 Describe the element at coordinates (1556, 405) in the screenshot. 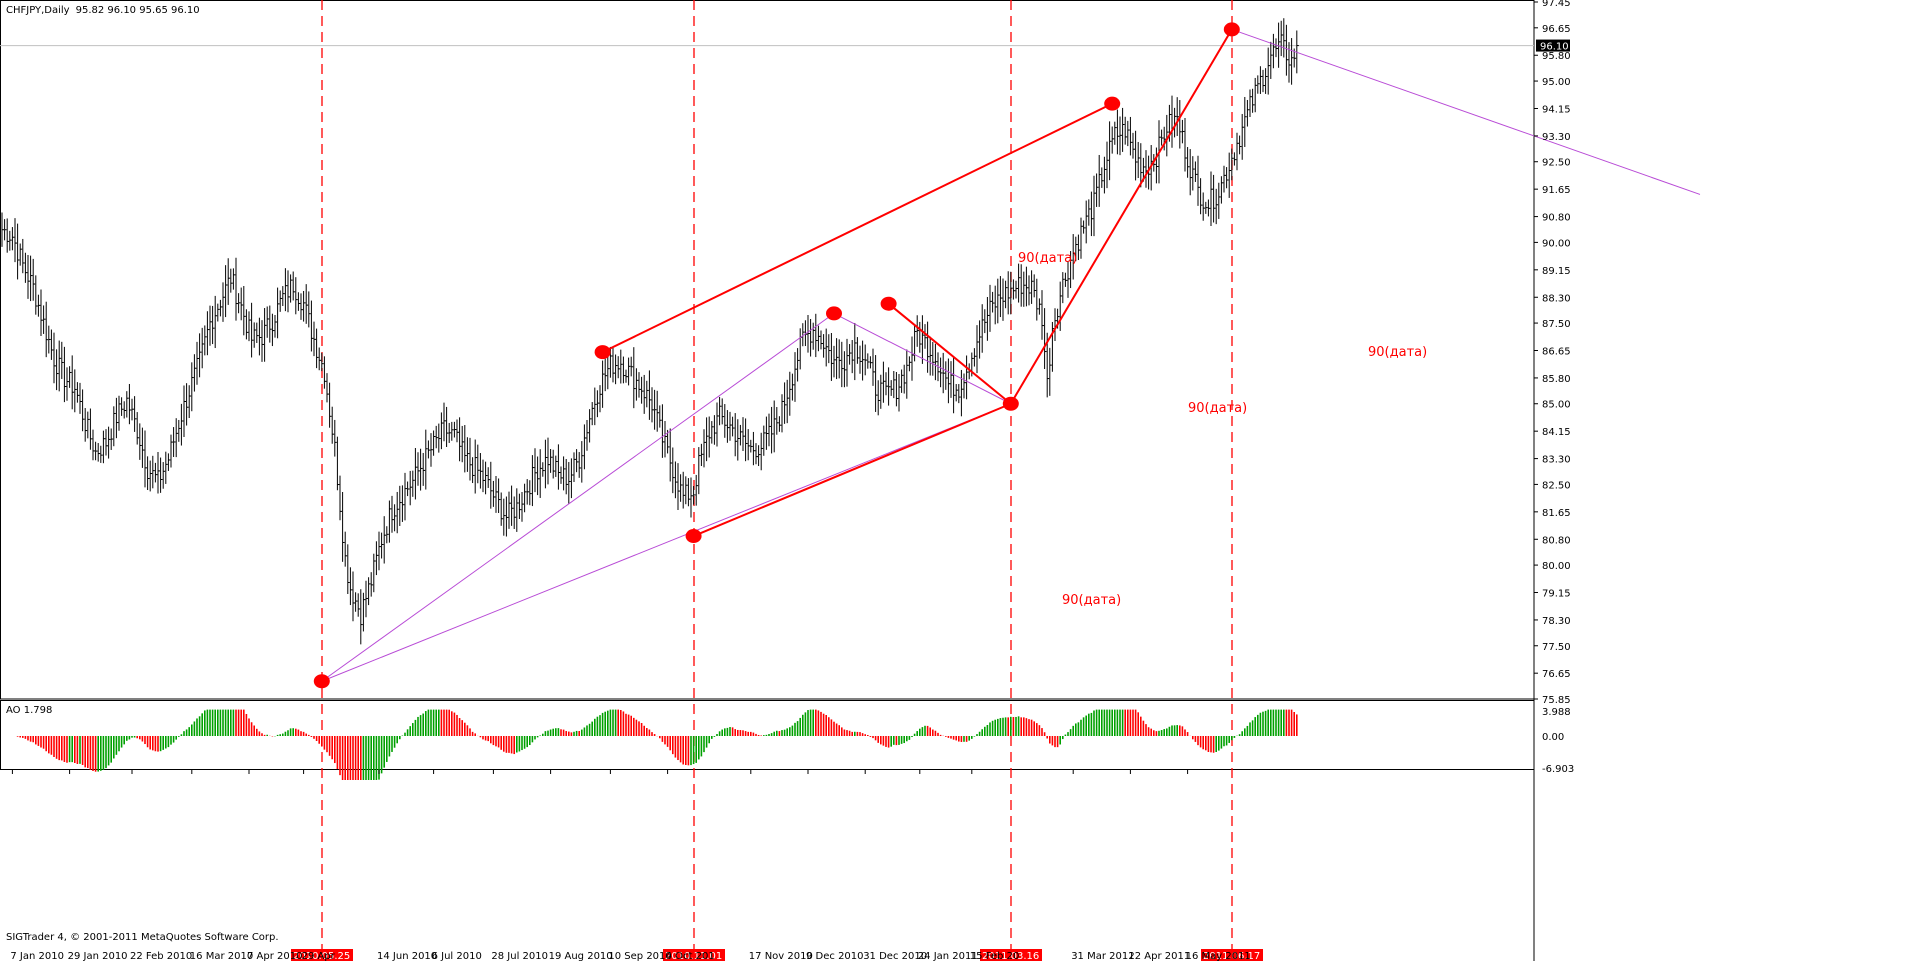

I see `y-tick-label-15: 85.00` at that location.